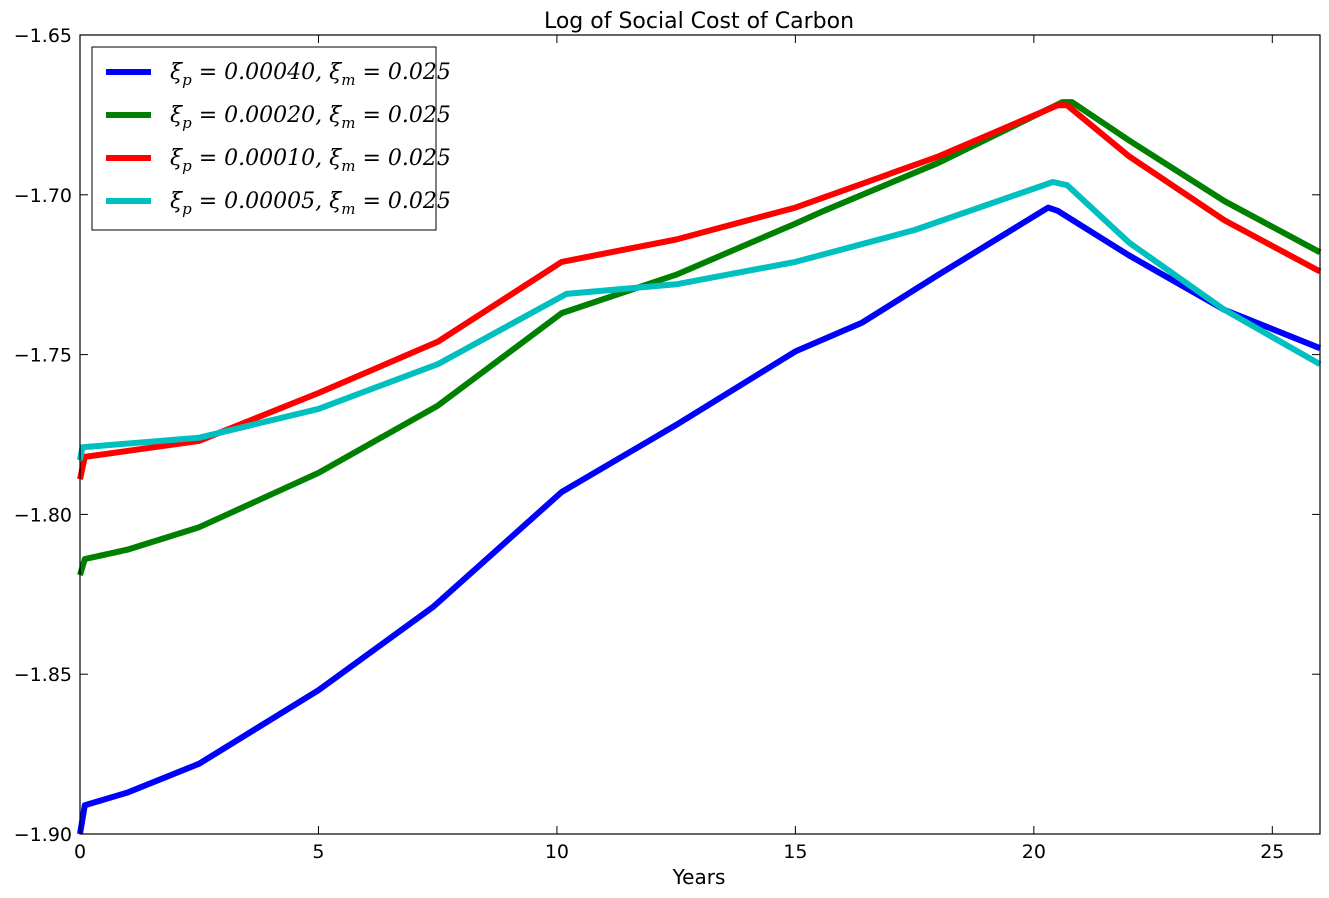 The height and width of the screenshot is (898, 1329). What do you see at coordinates (310, 117) in the screenshot?
I see `legend-label-2: ξp = 0.00020, ξm = 0.025` at bounding box center [310, 117].